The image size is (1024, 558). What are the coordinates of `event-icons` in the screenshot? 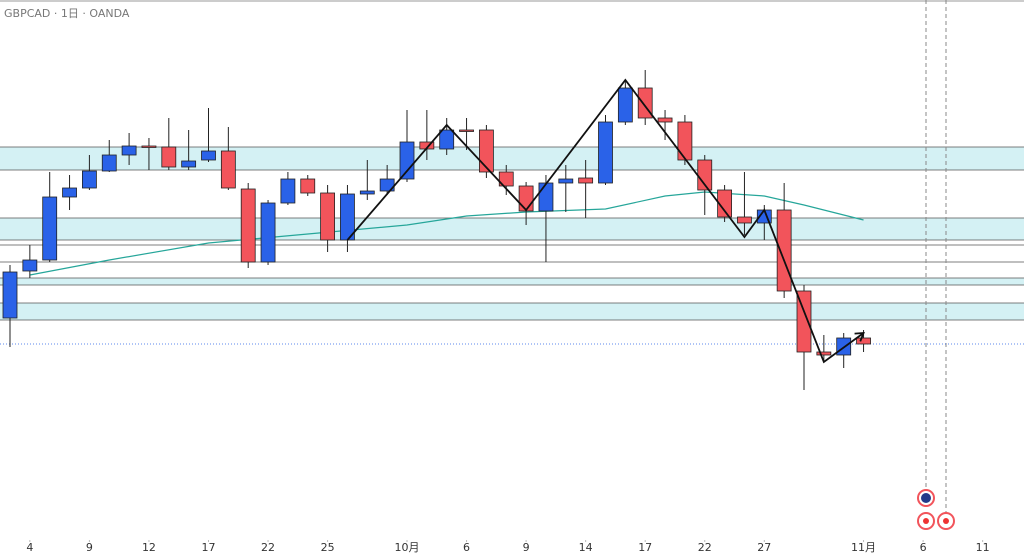 It's located at (936, 509).